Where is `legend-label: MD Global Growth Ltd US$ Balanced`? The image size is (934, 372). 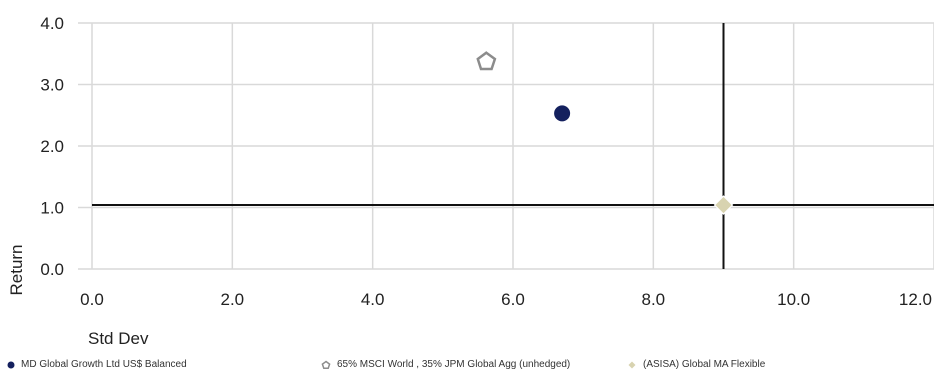
legend-label: MD Global Growth Ltd US$ Balanced is located at coordinates (104, 364).